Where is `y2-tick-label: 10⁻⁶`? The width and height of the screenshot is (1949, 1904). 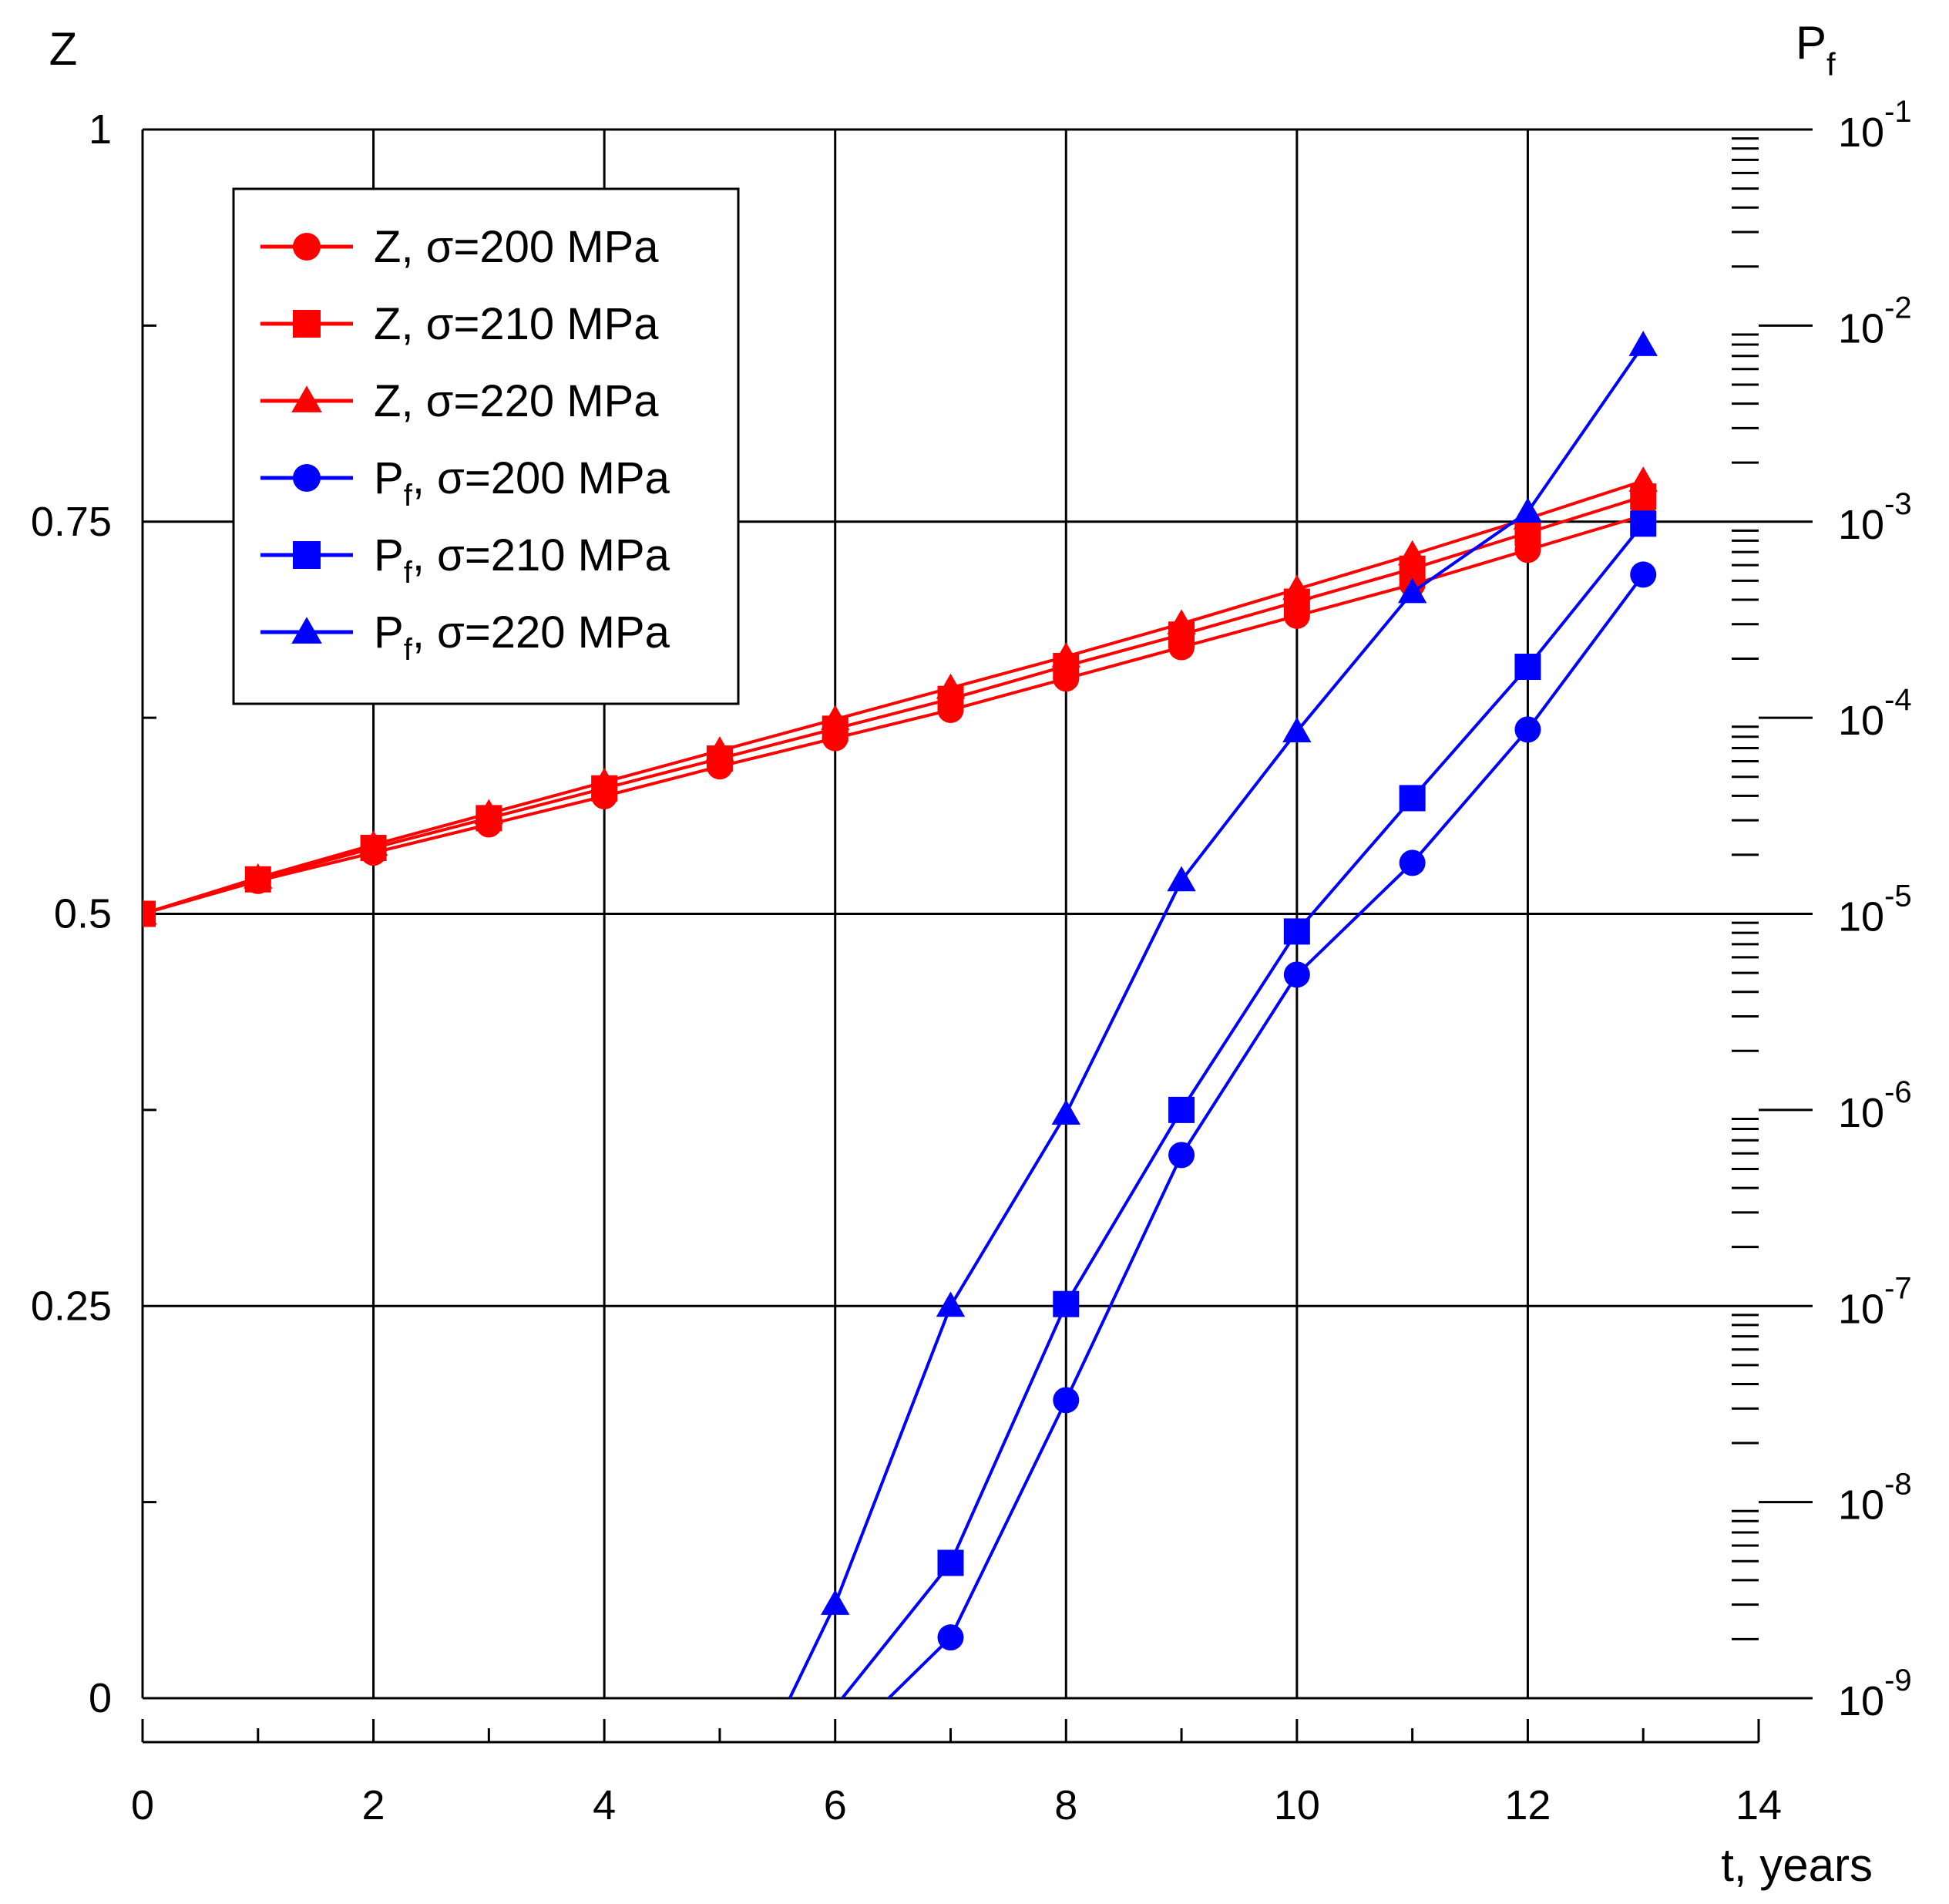 y2-tick-label: 10⁻⁶ is located at coordinates (1875, 1105).